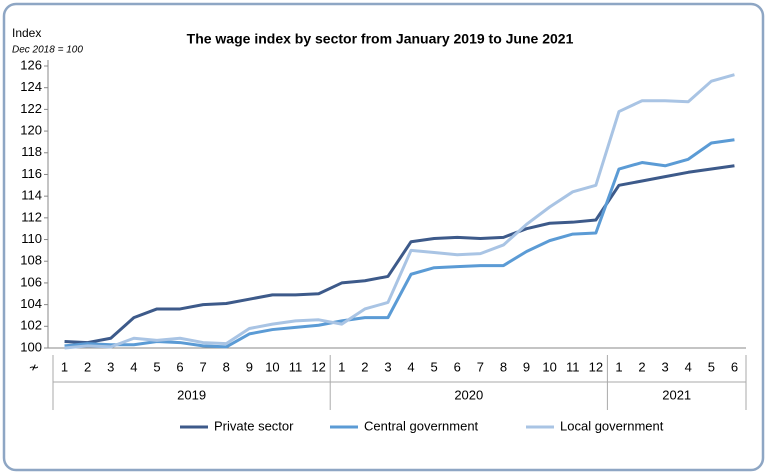  I want to click on y-tick-label: 108, so click(31, 260).